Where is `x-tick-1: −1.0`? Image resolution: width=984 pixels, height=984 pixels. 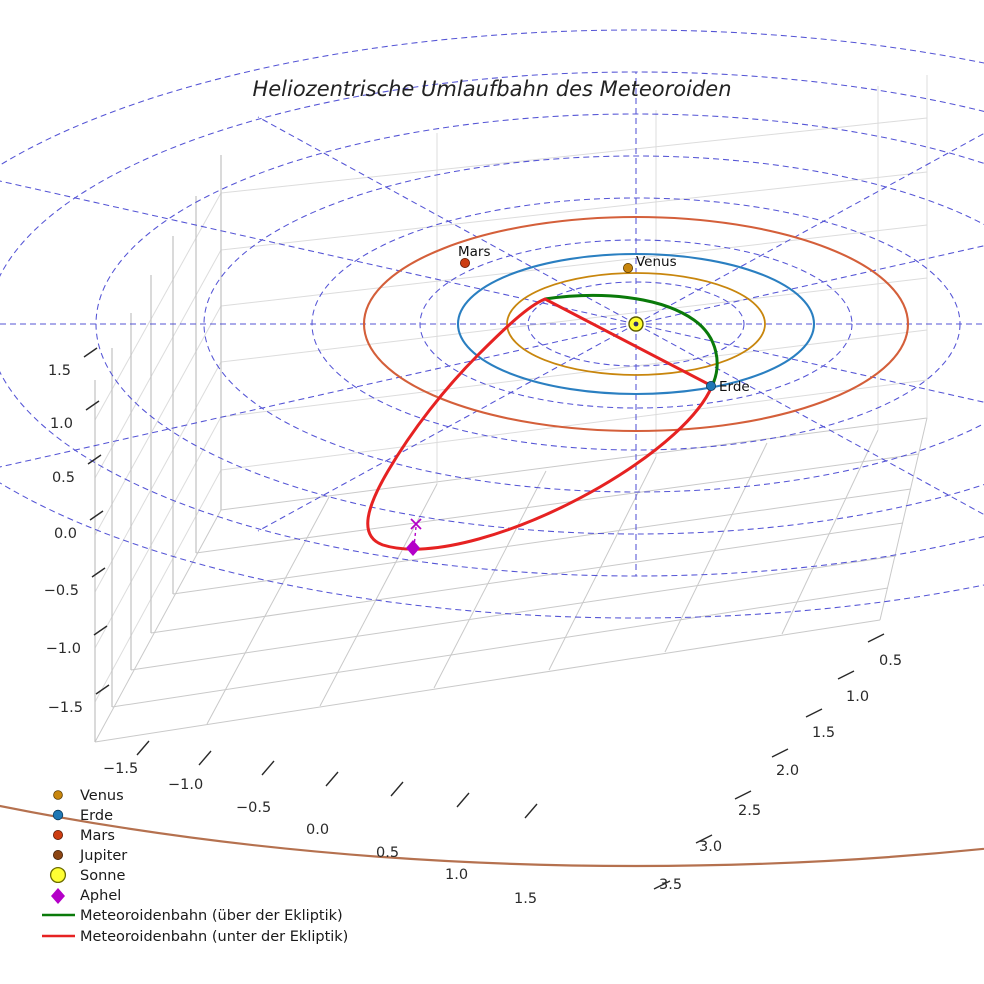
x-tick-1: −1.0 is located at coordinates (185, 785).